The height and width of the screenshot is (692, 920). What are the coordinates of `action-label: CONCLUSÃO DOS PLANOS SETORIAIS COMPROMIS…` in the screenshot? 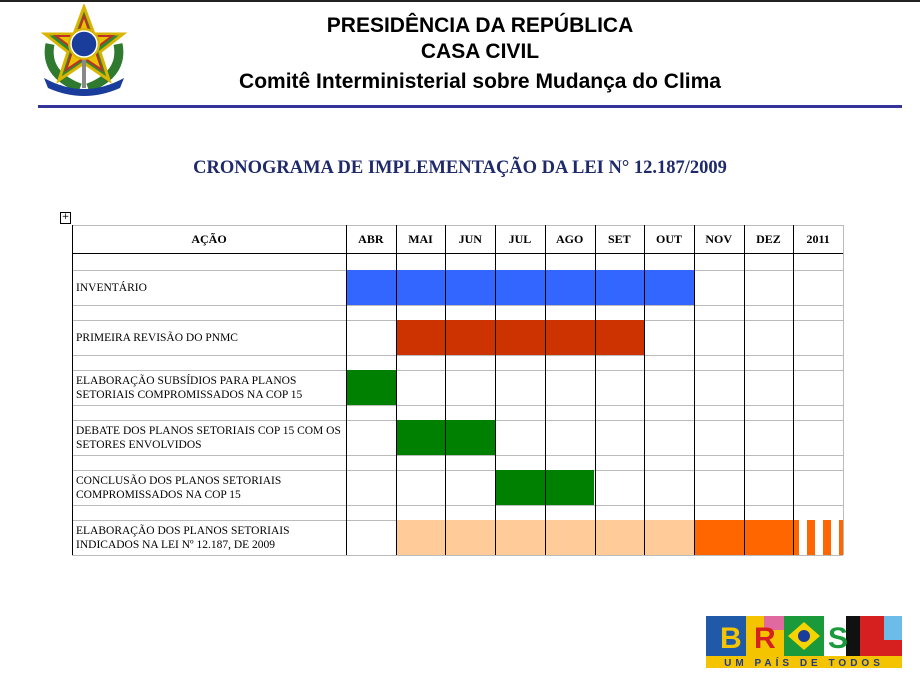 It's located at (179, 487).